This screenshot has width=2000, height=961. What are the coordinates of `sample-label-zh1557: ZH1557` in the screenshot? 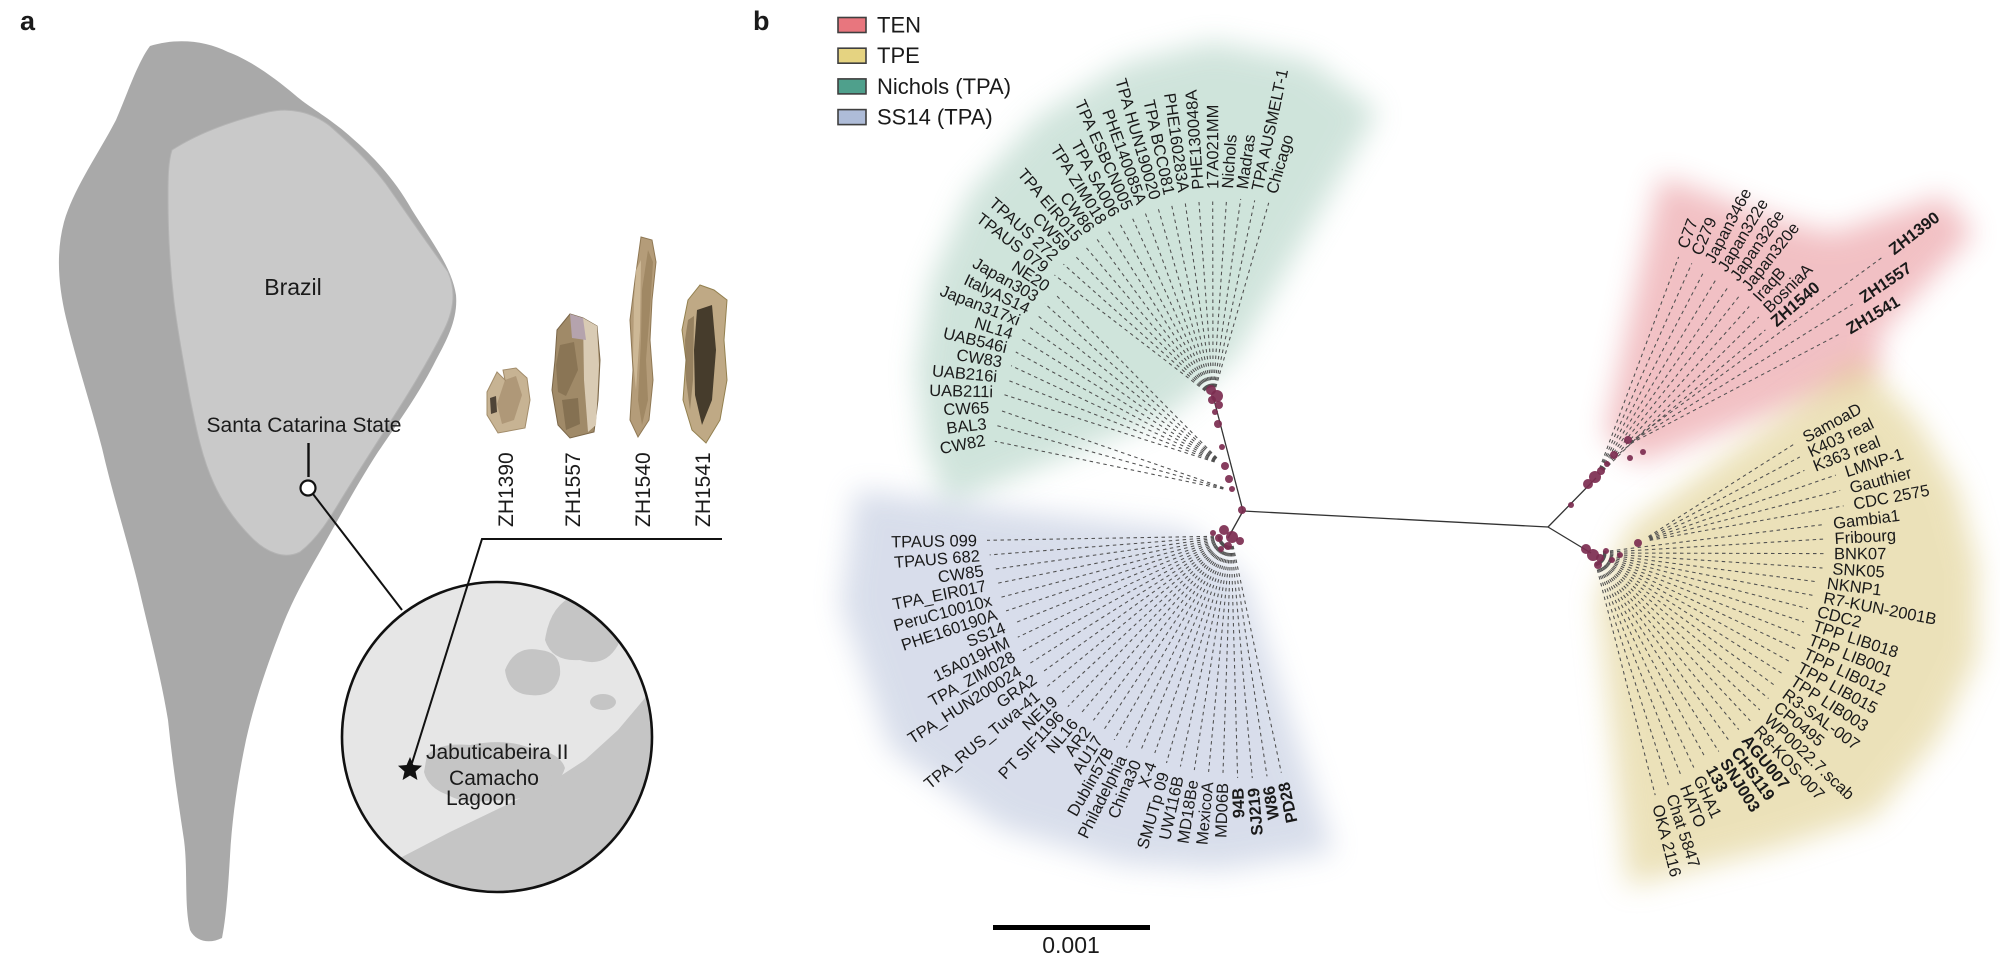 It's located at (573, 489).